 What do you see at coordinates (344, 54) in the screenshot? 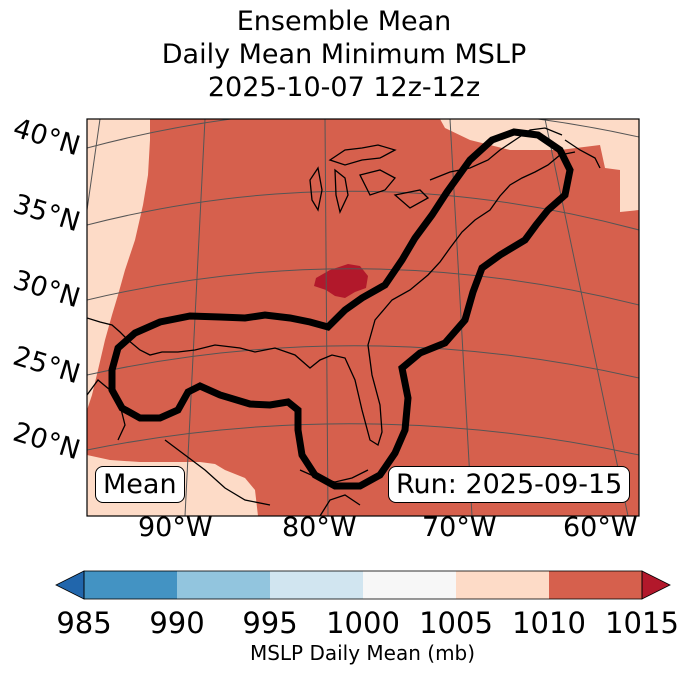
I see `title-line-2: Daily Mean Minimum MSLP` at bounding box center [344, 54].